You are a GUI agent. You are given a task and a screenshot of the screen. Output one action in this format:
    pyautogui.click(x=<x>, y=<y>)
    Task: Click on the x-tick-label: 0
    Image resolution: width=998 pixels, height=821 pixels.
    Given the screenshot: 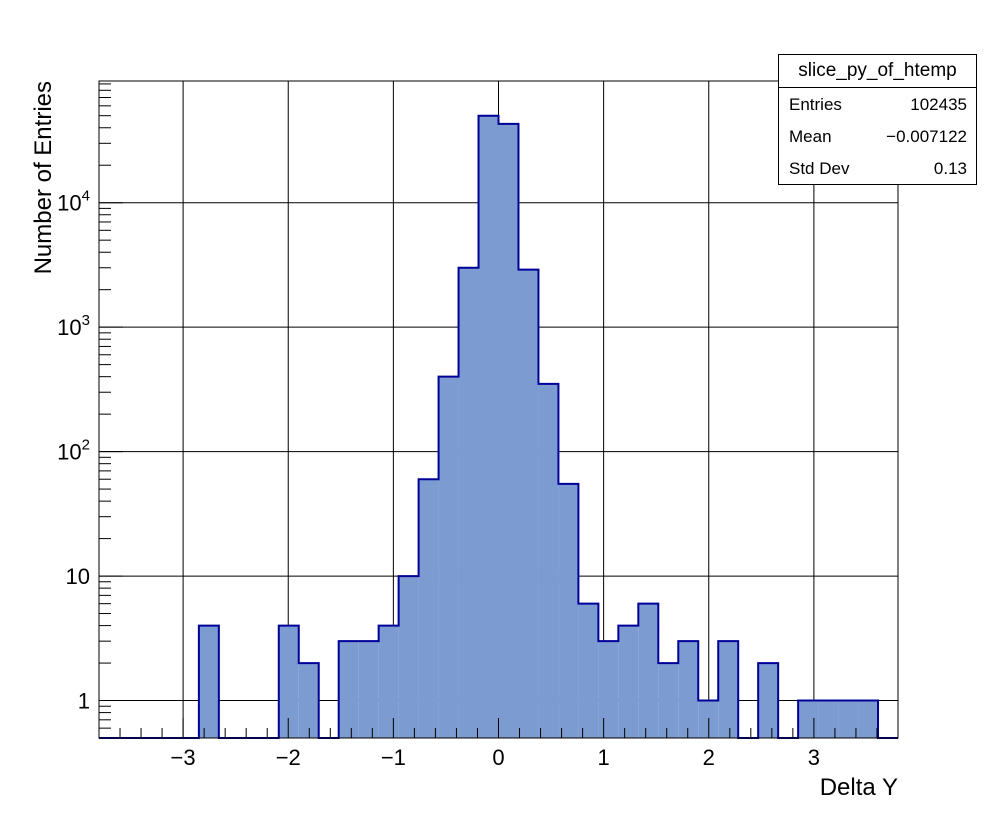 What is the action you would take?
    pyautogui.click(x=498, y=757)
    